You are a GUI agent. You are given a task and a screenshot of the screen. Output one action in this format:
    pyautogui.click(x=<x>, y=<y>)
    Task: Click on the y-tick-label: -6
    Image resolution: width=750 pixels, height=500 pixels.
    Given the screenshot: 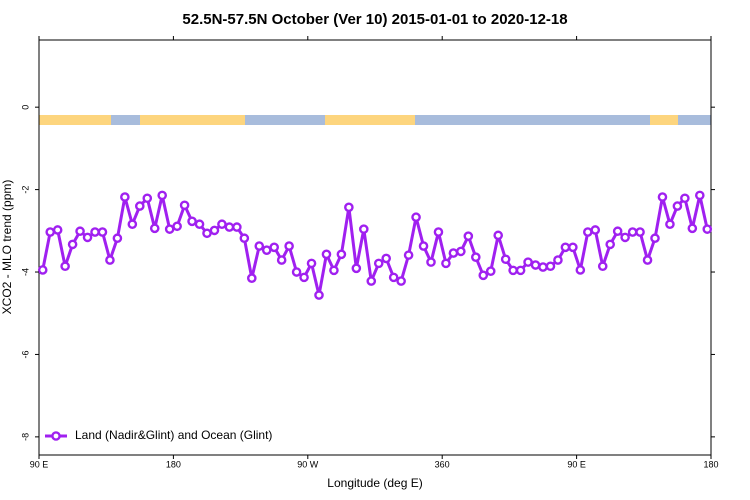 What is the action you would take?
    pyautogui.click(x=25, y=354)
    